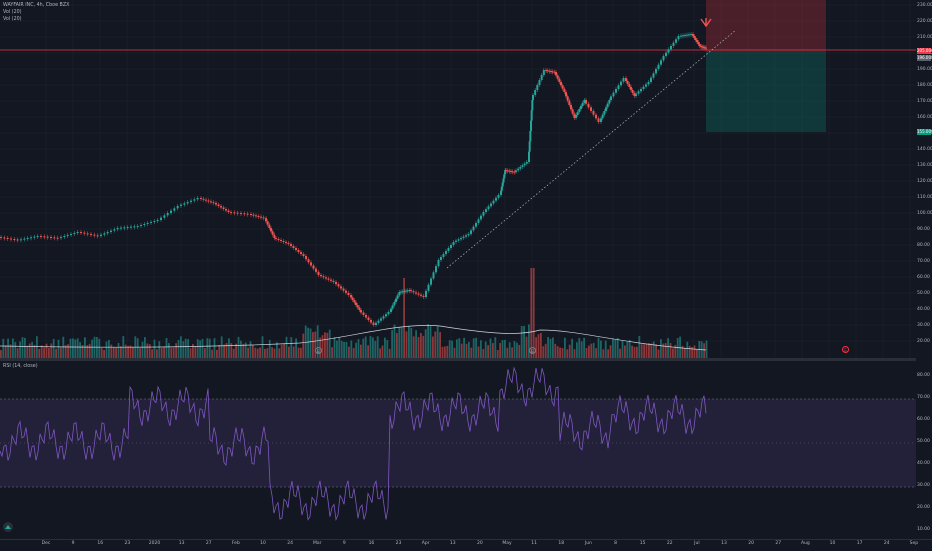 This screenshot has width=932, height=551. I want to click on tradingview-logo, so click(8, 527).